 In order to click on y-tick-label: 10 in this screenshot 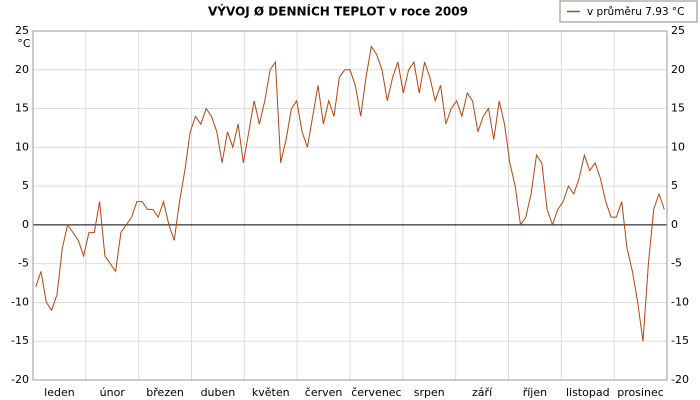, I will do `click(22, 146)`.